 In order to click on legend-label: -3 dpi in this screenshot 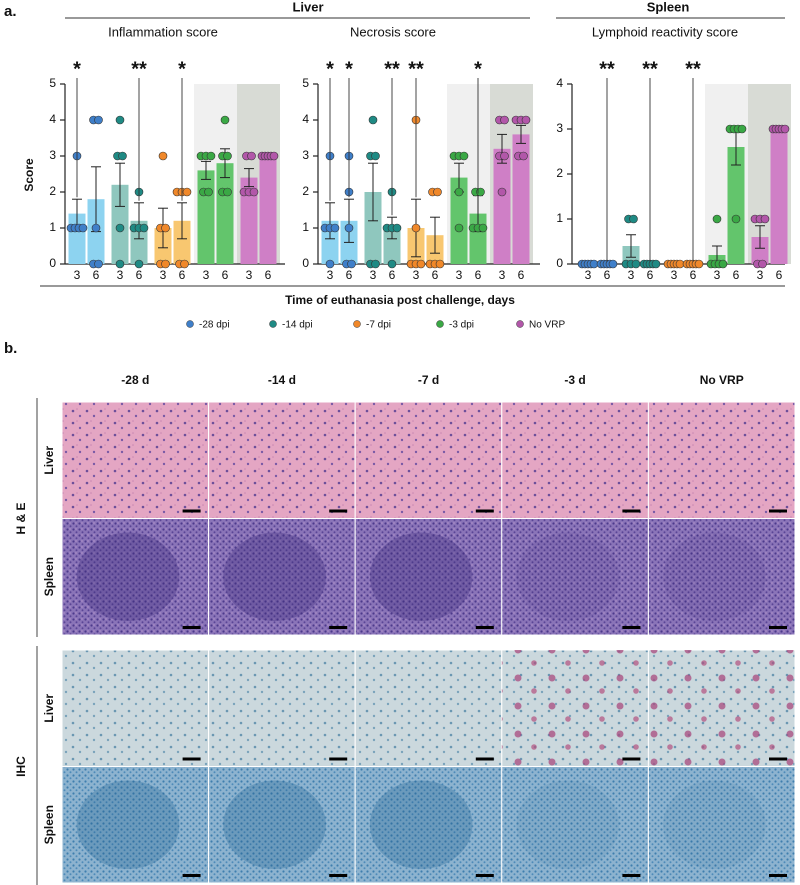, I will do `click(461, 325)`.